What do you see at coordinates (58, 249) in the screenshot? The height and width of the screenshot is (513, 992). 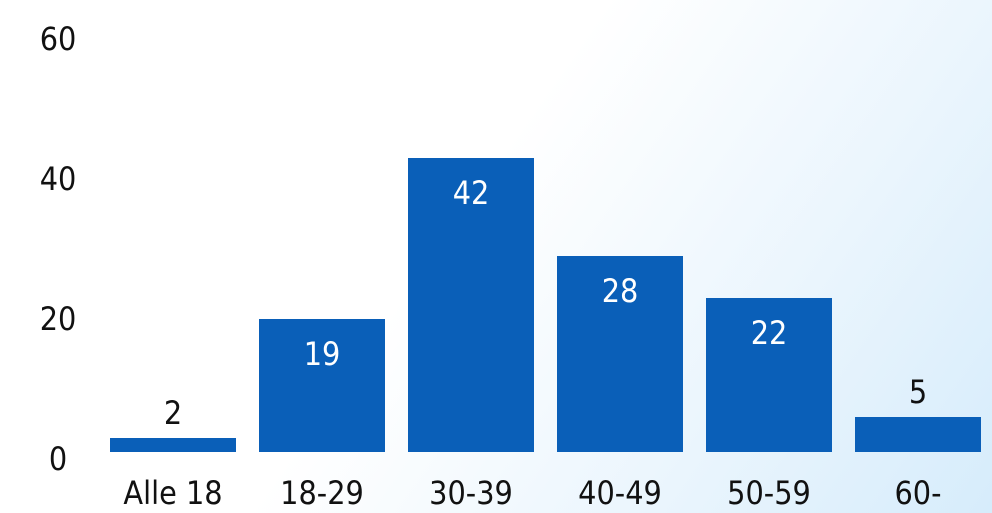 I see `y-axis: 0 20 40 60` at bounding box center [58, 249].